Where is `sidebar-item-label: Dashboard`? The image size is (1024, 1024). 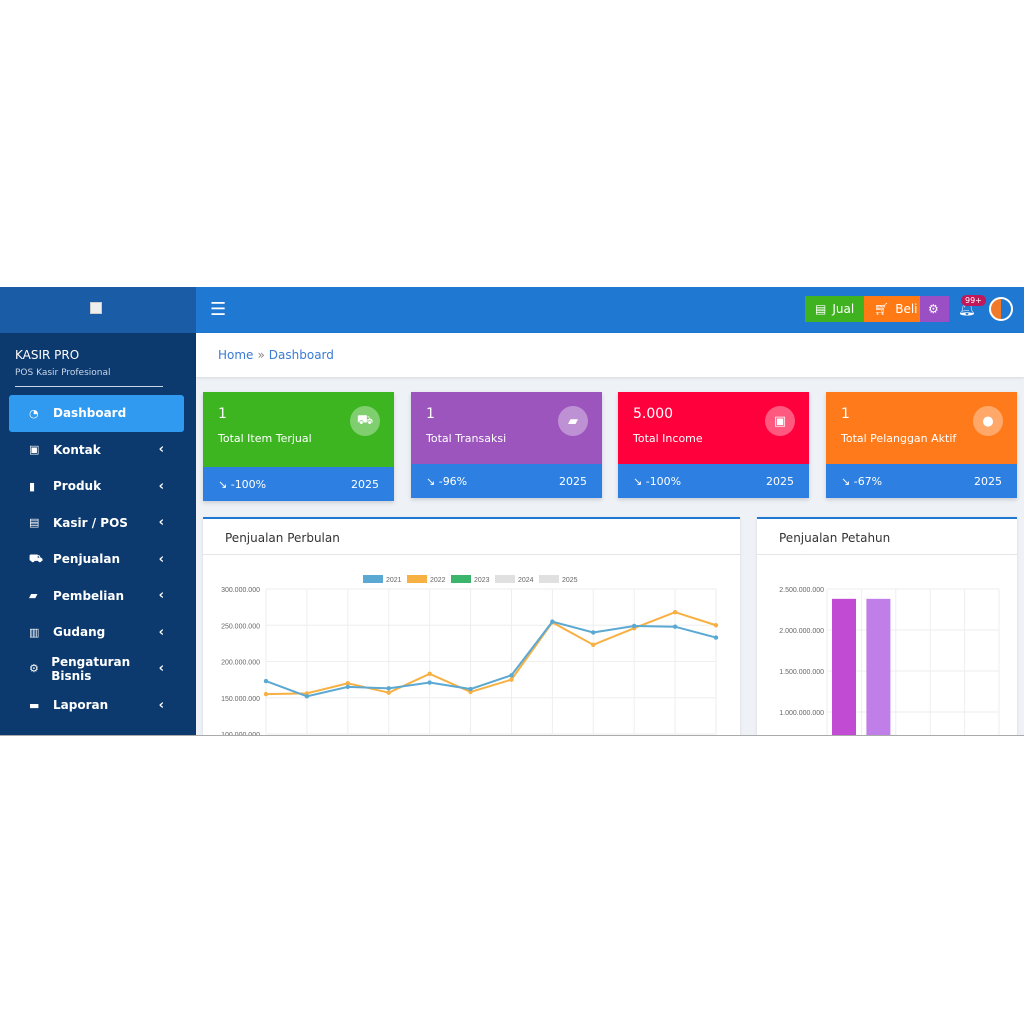 sidebar-item-label: Dashboard is located at coordinates (90, 413).